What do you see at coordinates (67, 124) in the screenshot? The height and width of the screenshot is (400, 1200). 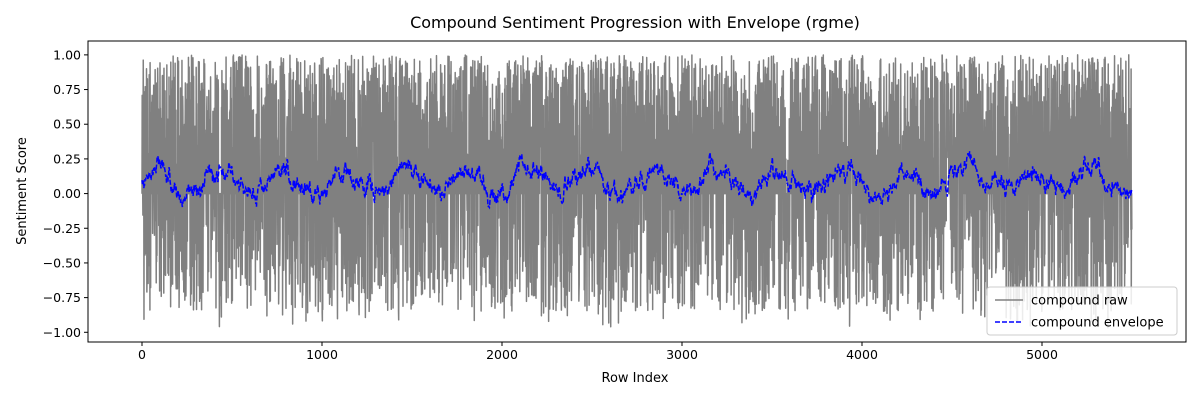 I see `y-tick-label: 0.50` at bounding box center [67, 124].